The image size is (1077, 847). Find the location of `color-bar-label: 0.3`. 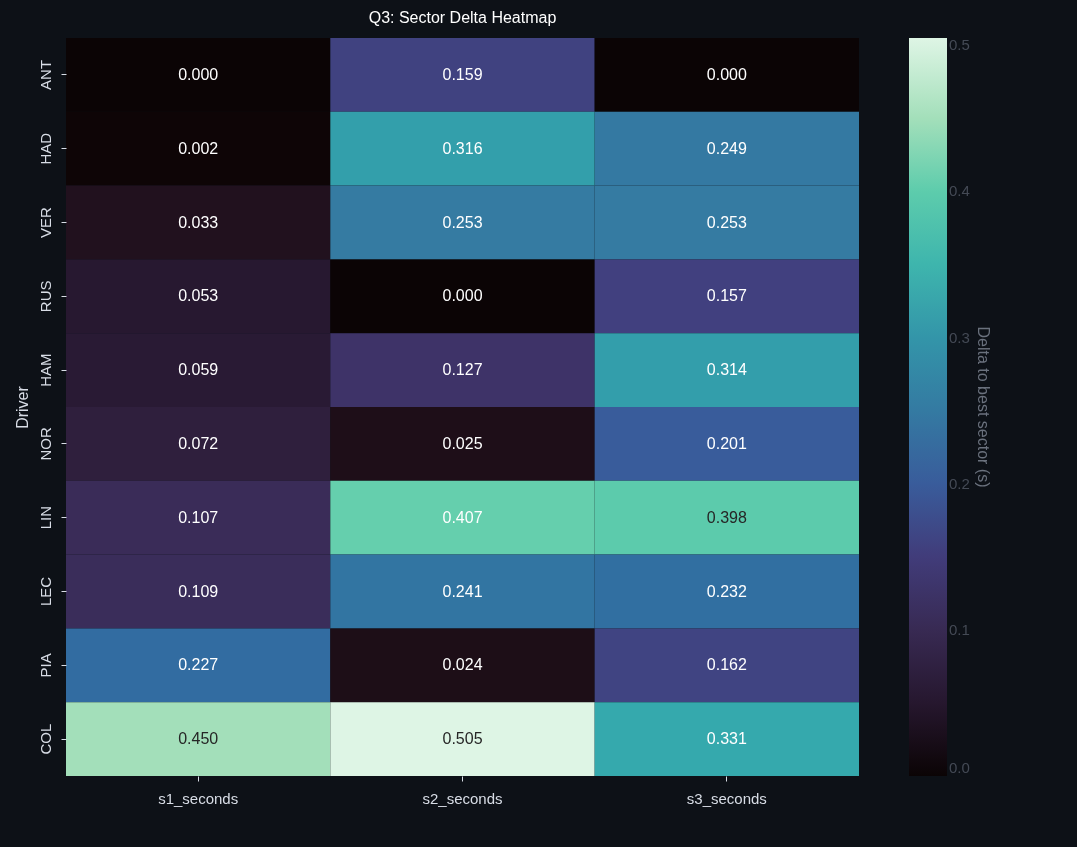

color-bar-label: 0.3 is located at coordinates (959, 337).